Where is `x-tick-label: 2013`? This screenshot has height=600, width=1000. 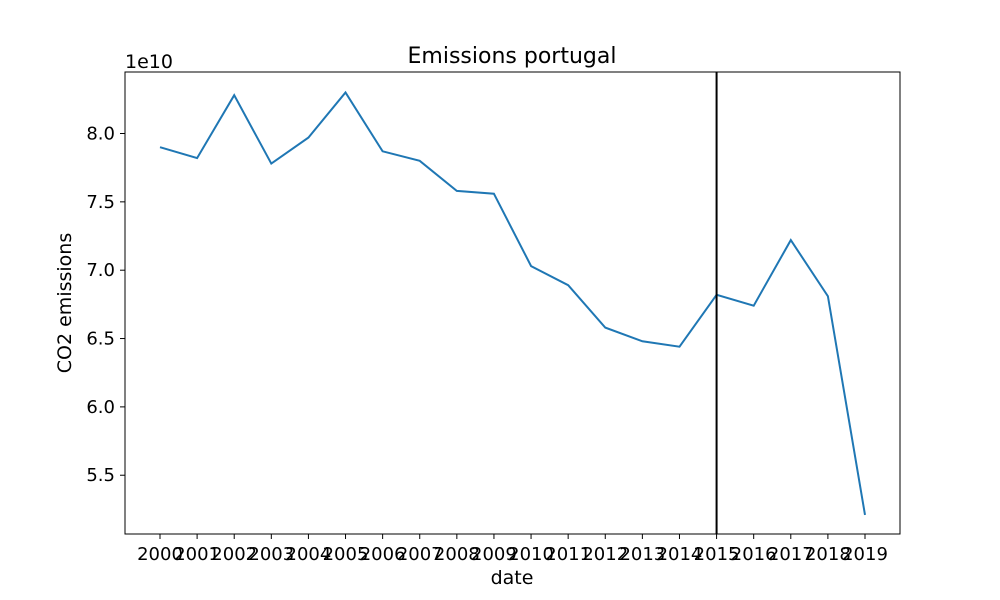
x-tick-label: 2013 is located at coordinates (642, 554).